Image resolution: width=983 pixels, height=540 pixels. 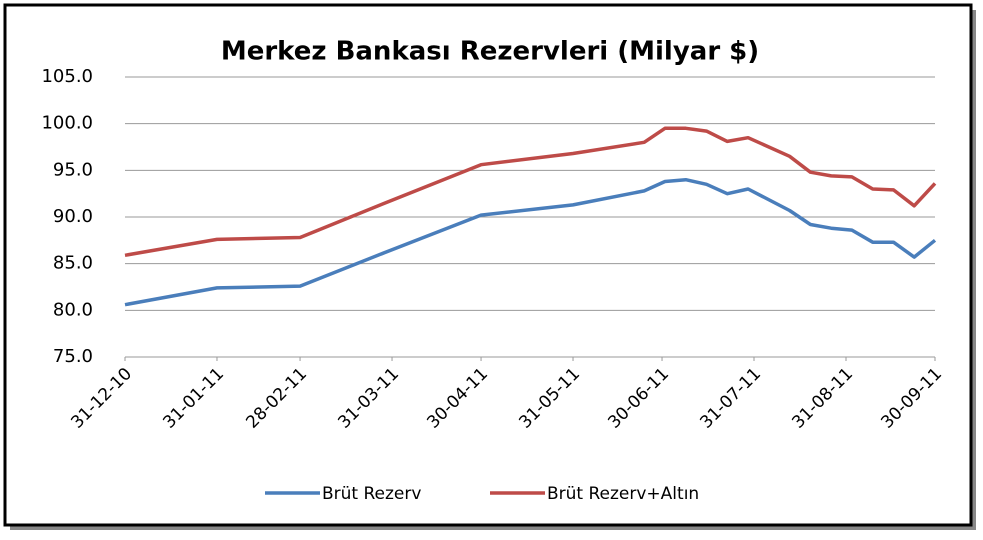 I want to click on y-tick-label: 105.0, so click(x=67, y=76).